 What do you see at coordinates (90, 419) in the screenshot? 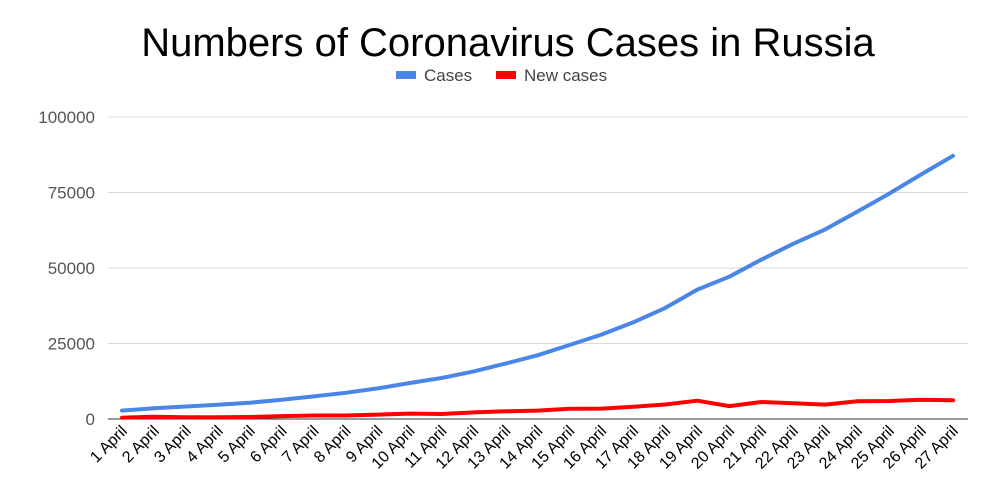
I see `y-tick-label: 0` at bounding box center [90, 419].